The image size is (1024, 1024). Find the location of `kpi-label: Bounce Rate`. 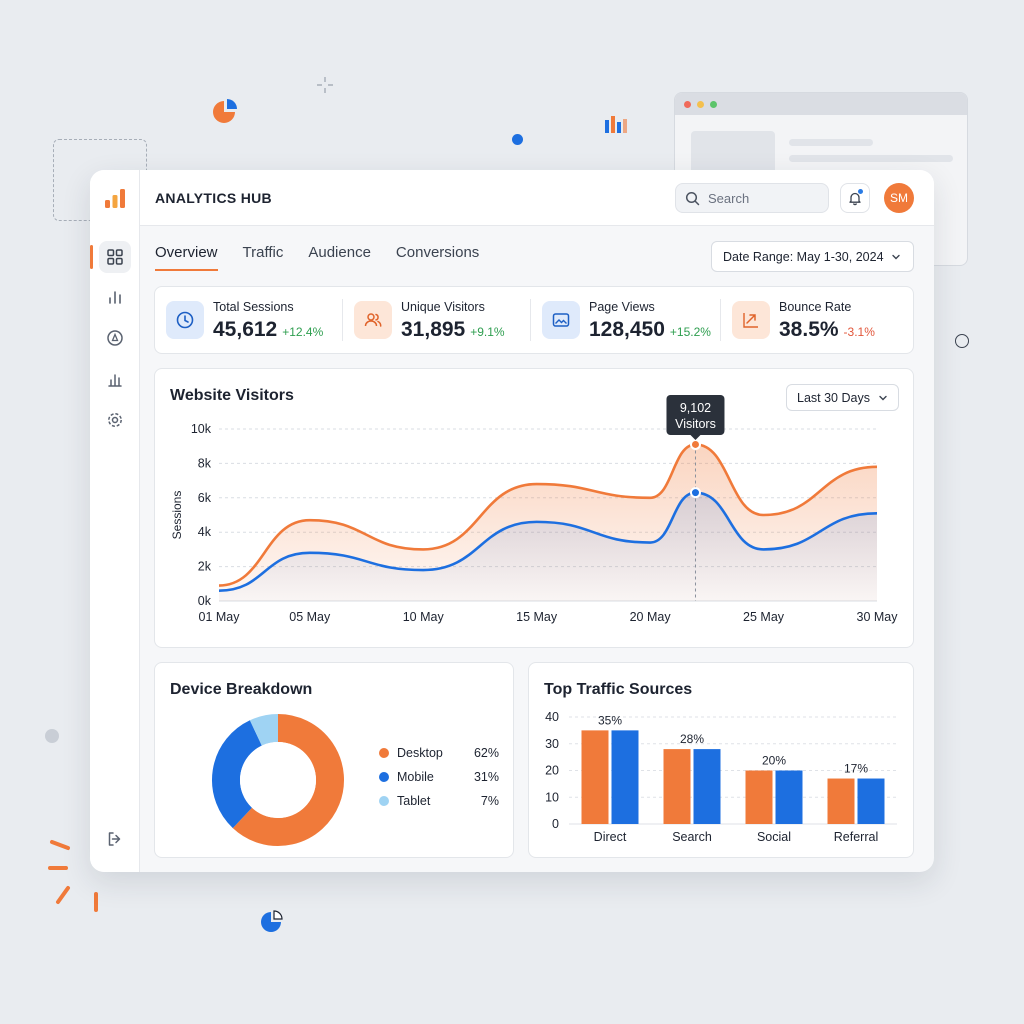

kpi-label: Bounce Rate is located at coordinates (815, 307).